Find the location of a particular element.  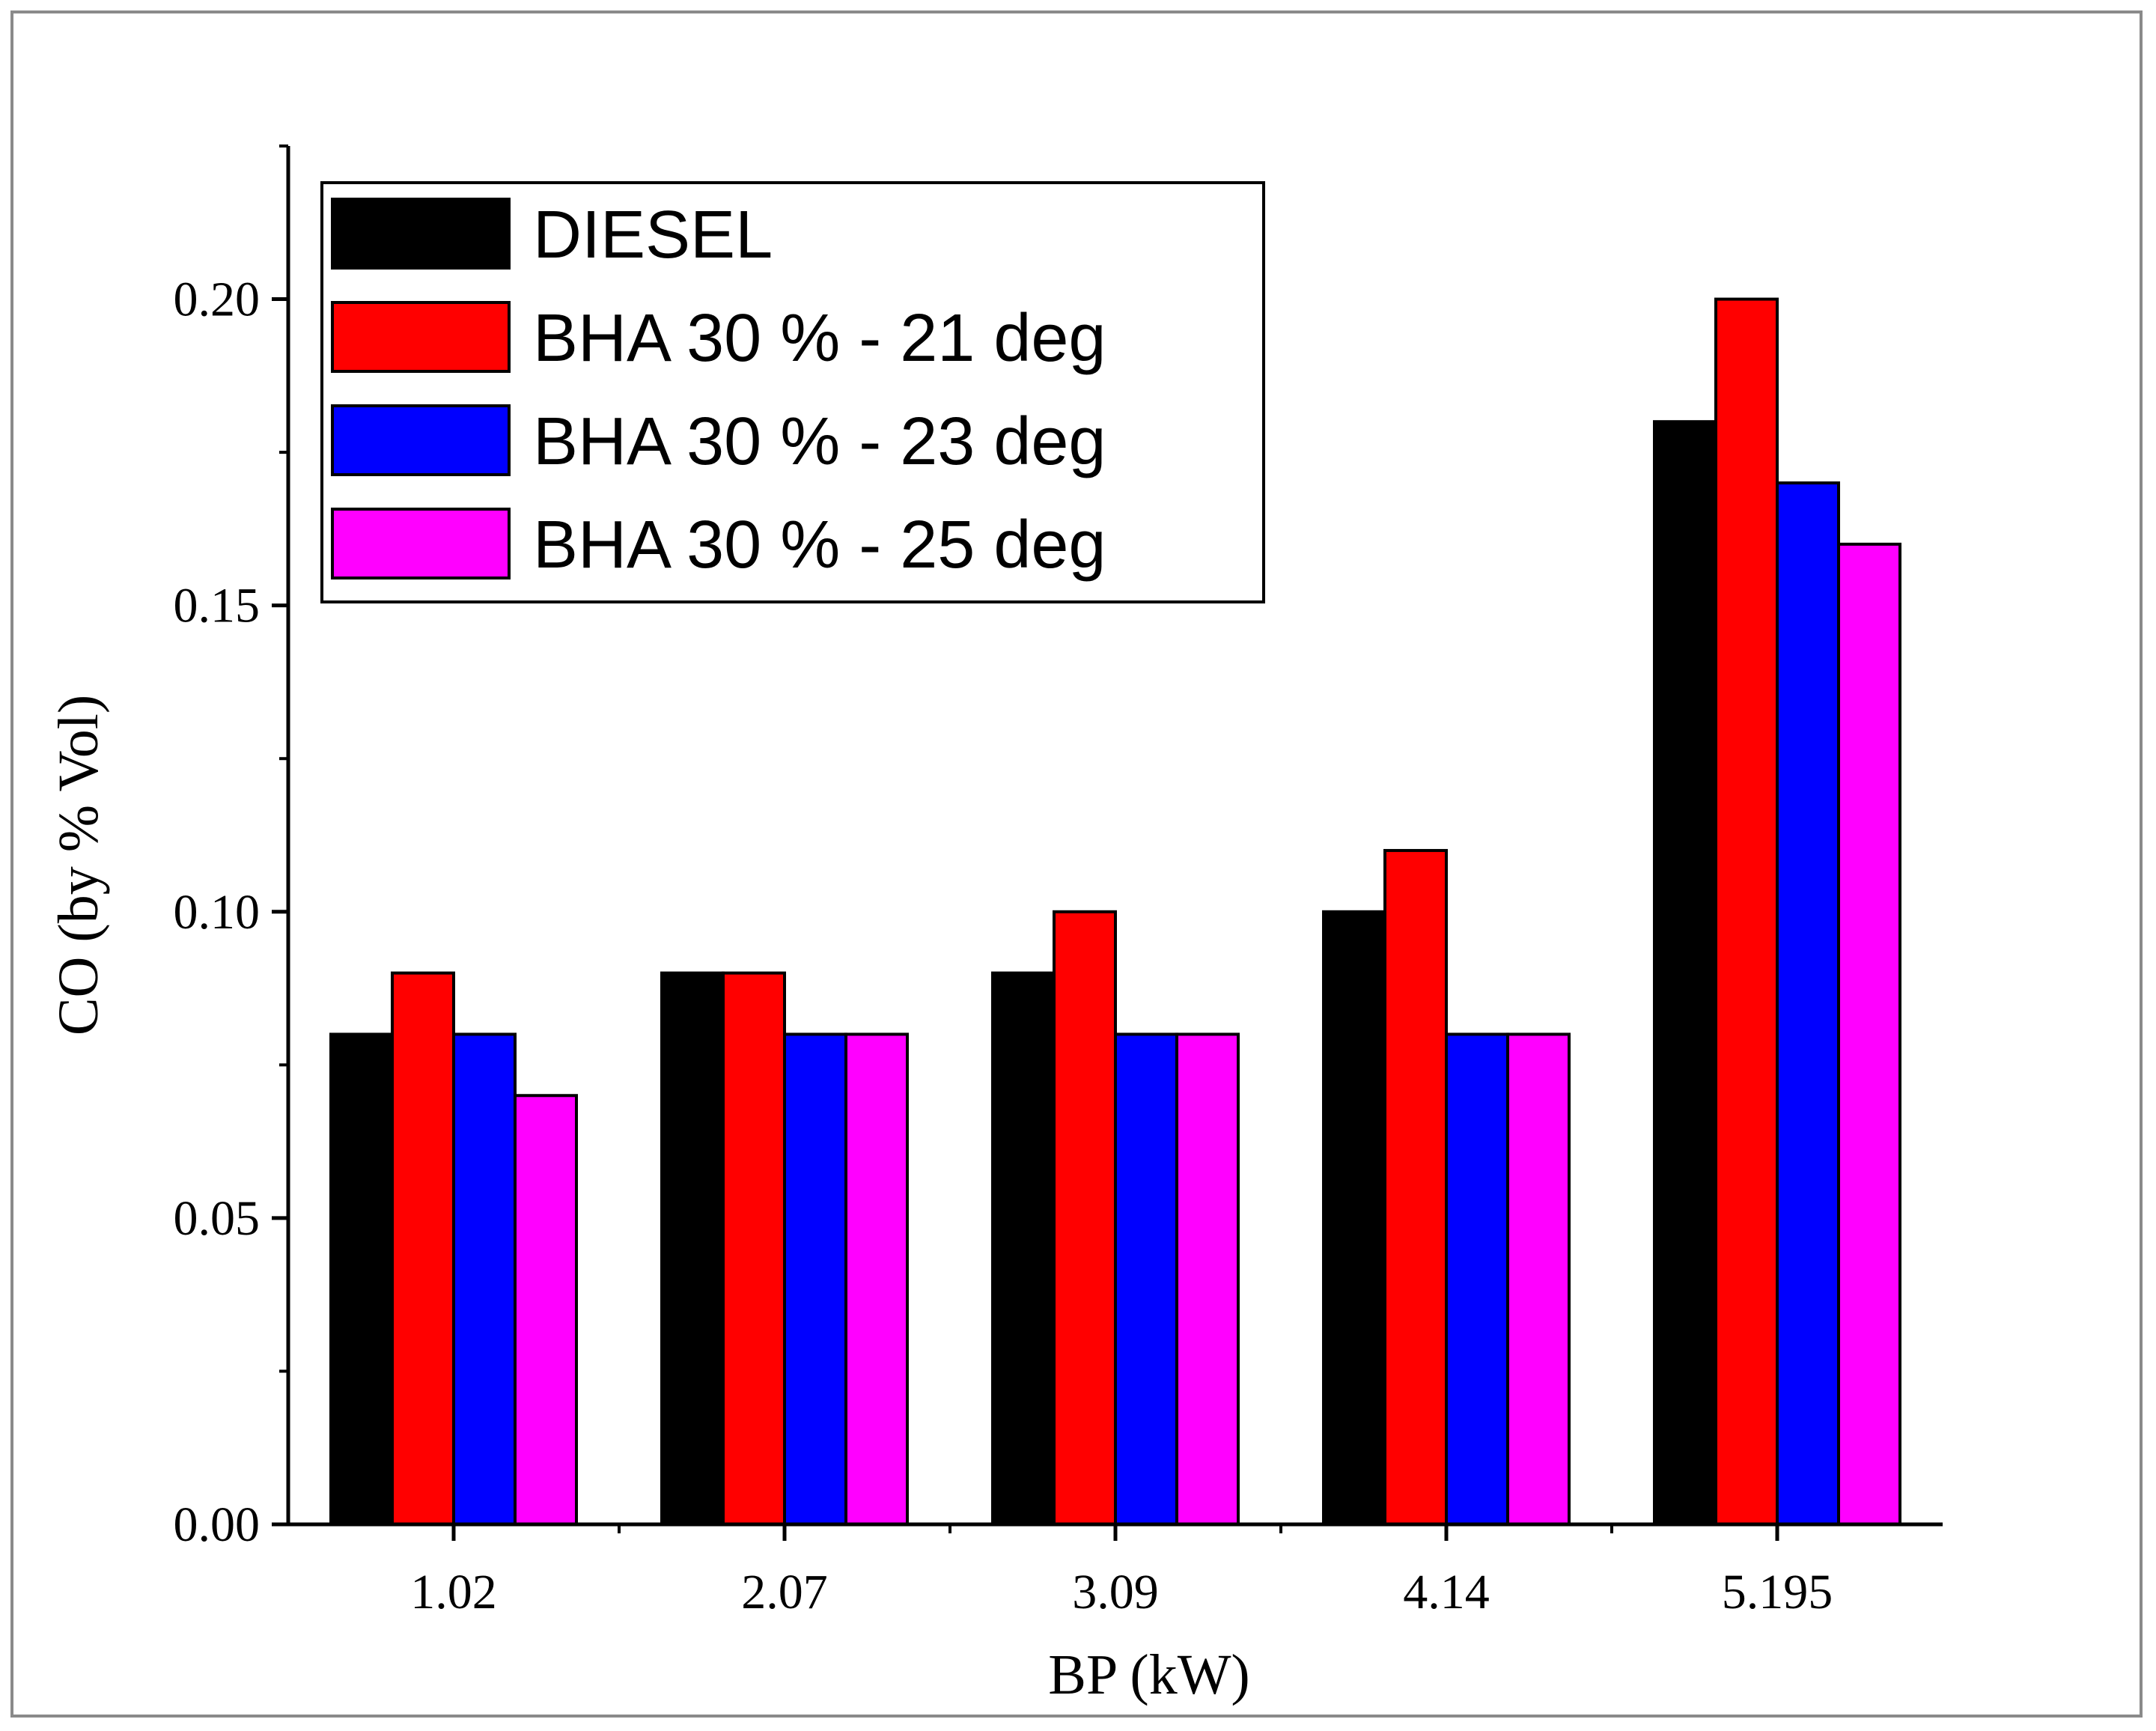

legend-label: DIESEL is located at coordinates (653, 235).